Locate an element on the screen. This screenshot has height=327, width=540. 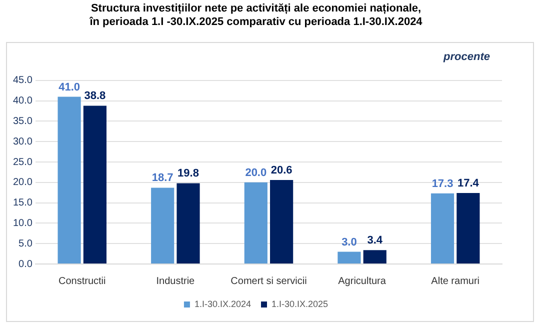
text: procente is located at coordinates (466, 57).